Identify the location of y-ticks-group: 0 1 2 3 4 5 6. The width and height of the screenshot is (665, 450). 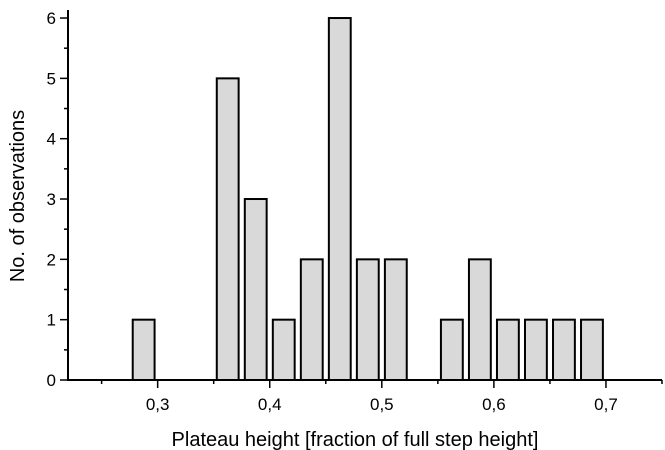
(57, 199).